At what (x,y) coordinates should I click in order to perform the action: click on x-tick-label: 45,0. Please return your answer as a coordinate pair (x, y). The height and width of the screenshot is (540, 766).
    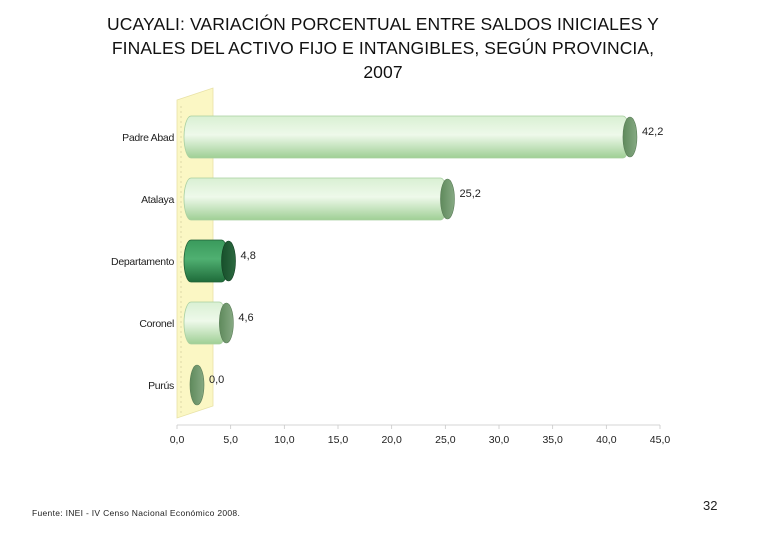
    Looking at the image, I should click on (660, 440).